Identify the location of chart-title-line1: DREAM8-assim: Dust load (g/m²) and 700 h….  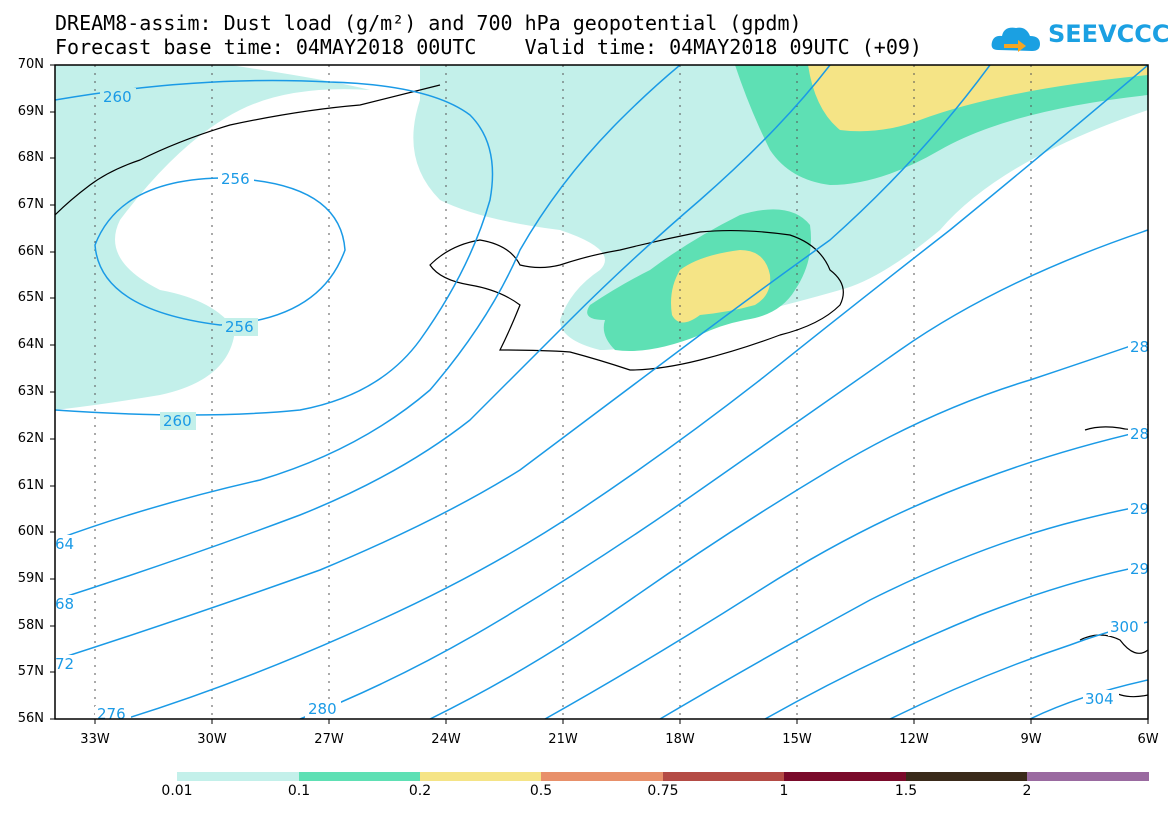
(428, 23).